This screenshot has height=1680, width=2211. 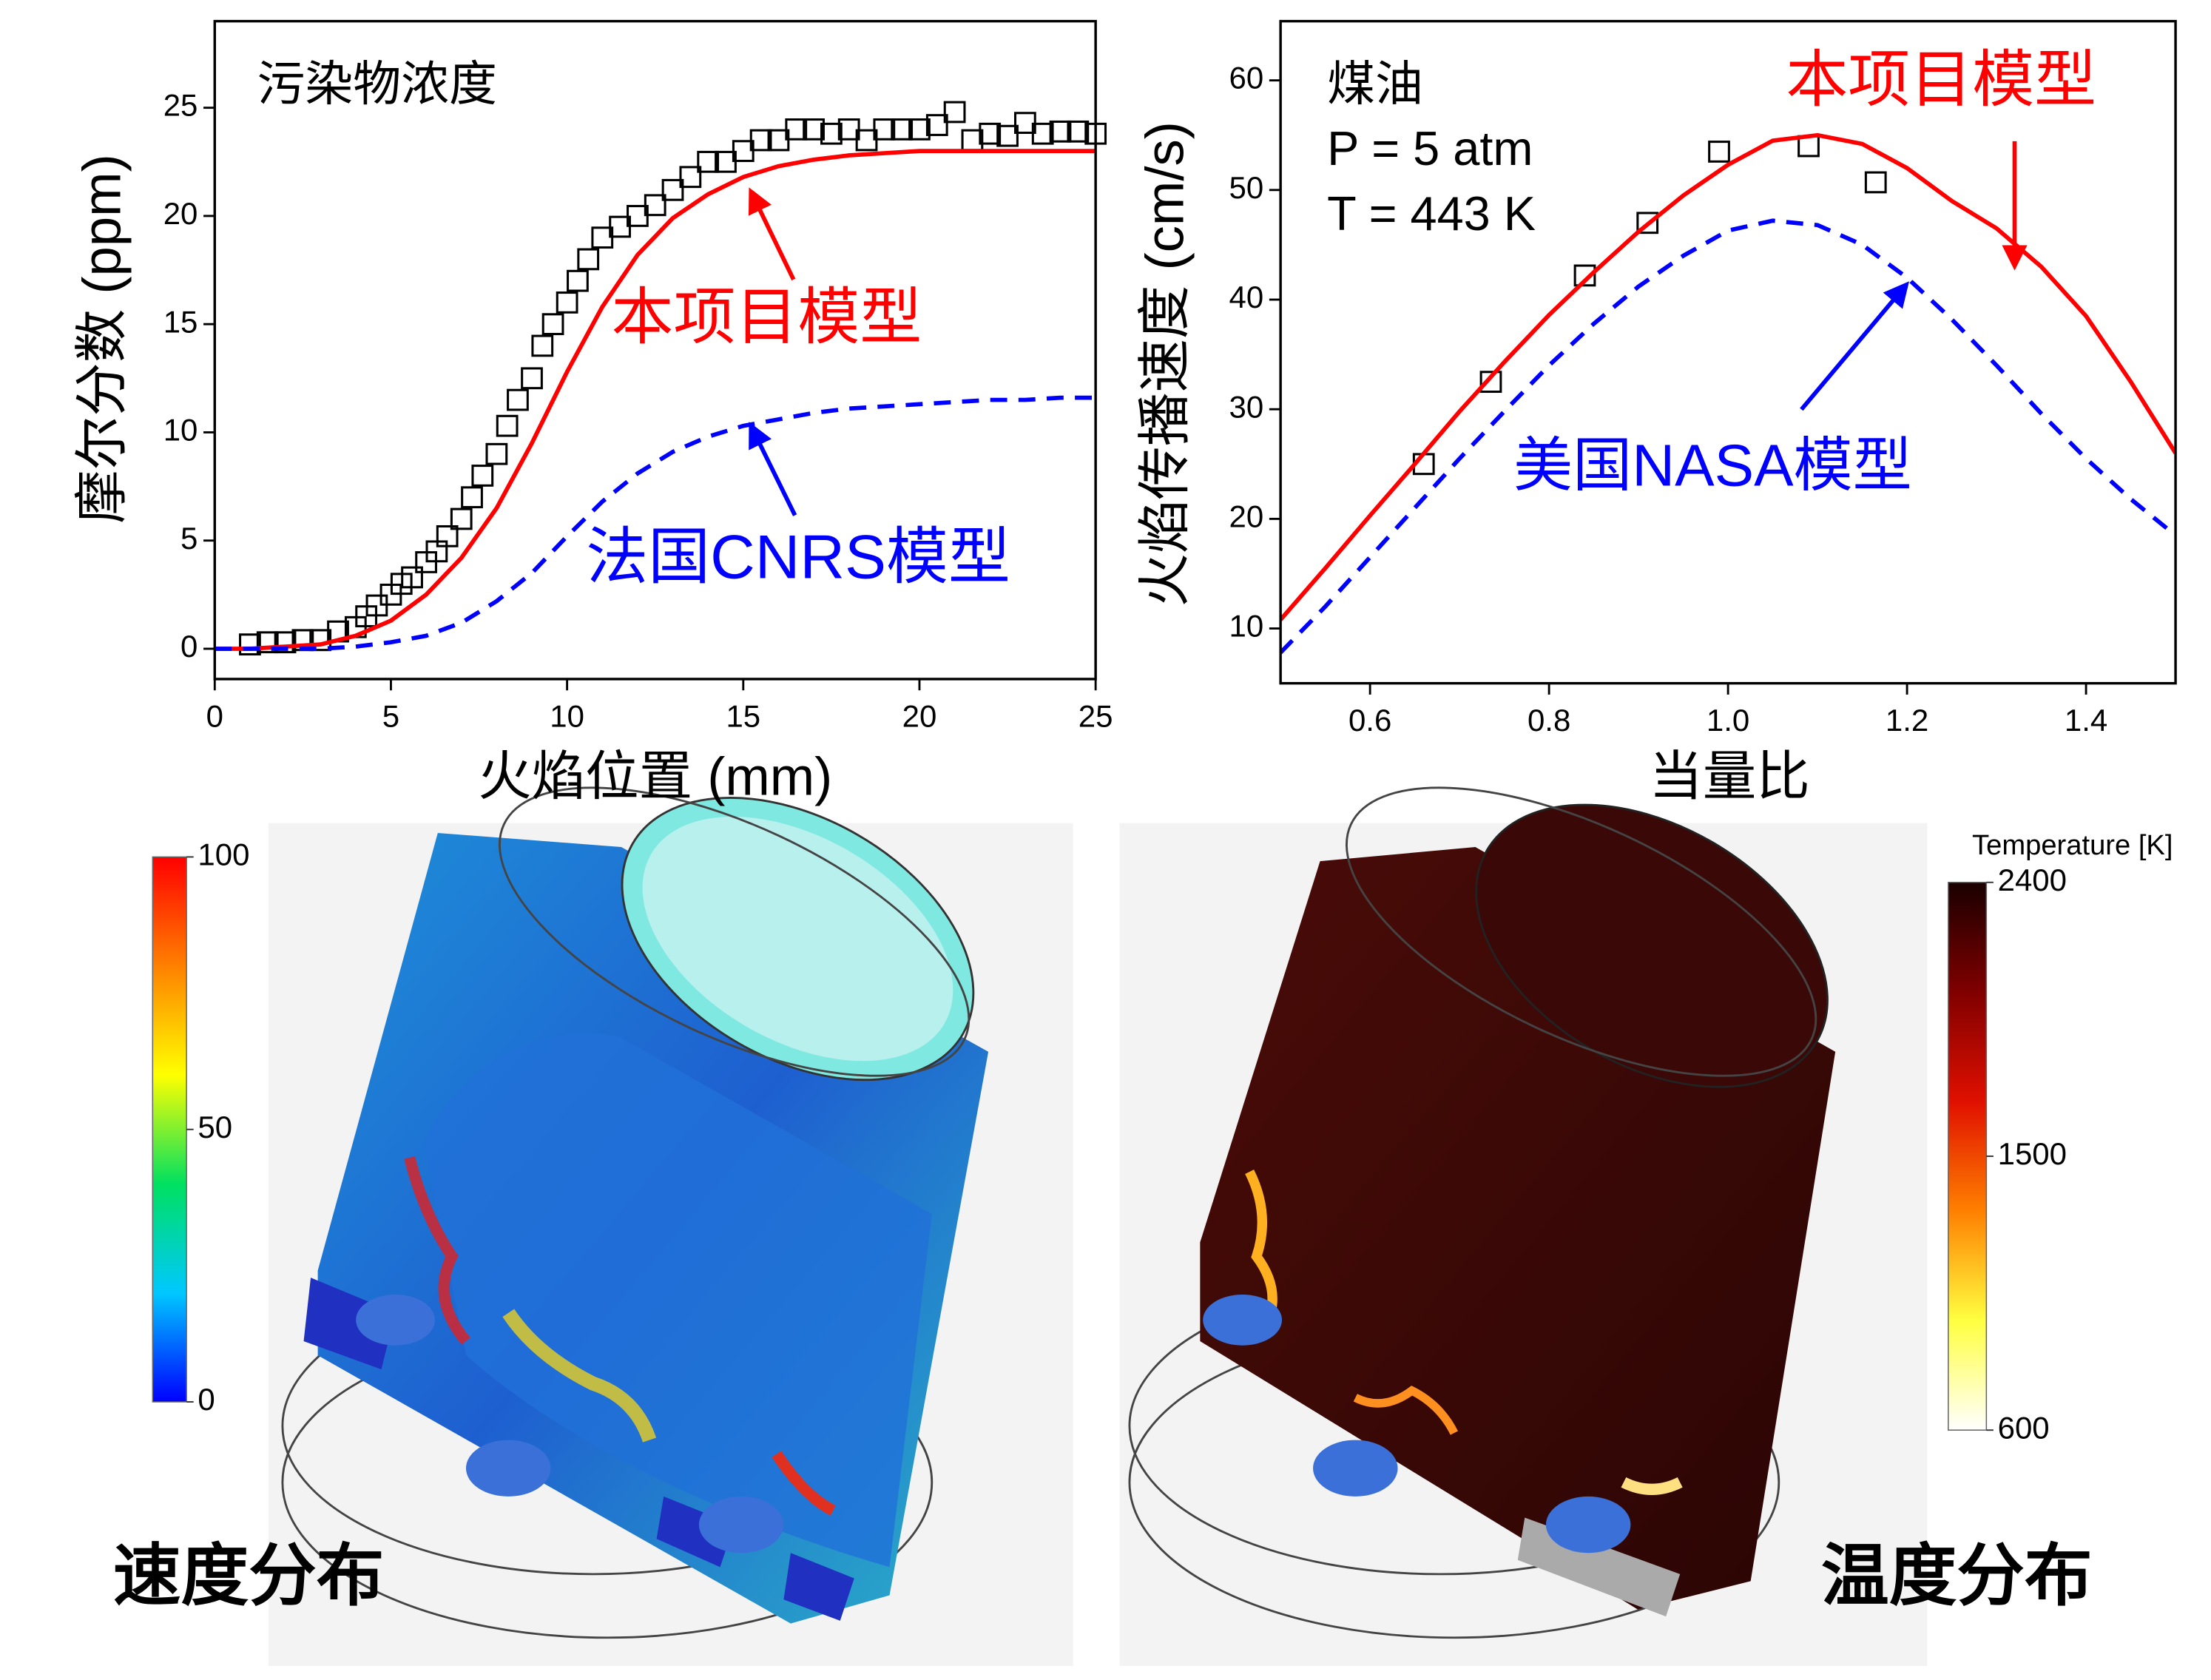 What do you see at coordinates (1956, 1576) in the screenshot?
I see `caption: 温度分布` at bounding box center [1956, 1576].